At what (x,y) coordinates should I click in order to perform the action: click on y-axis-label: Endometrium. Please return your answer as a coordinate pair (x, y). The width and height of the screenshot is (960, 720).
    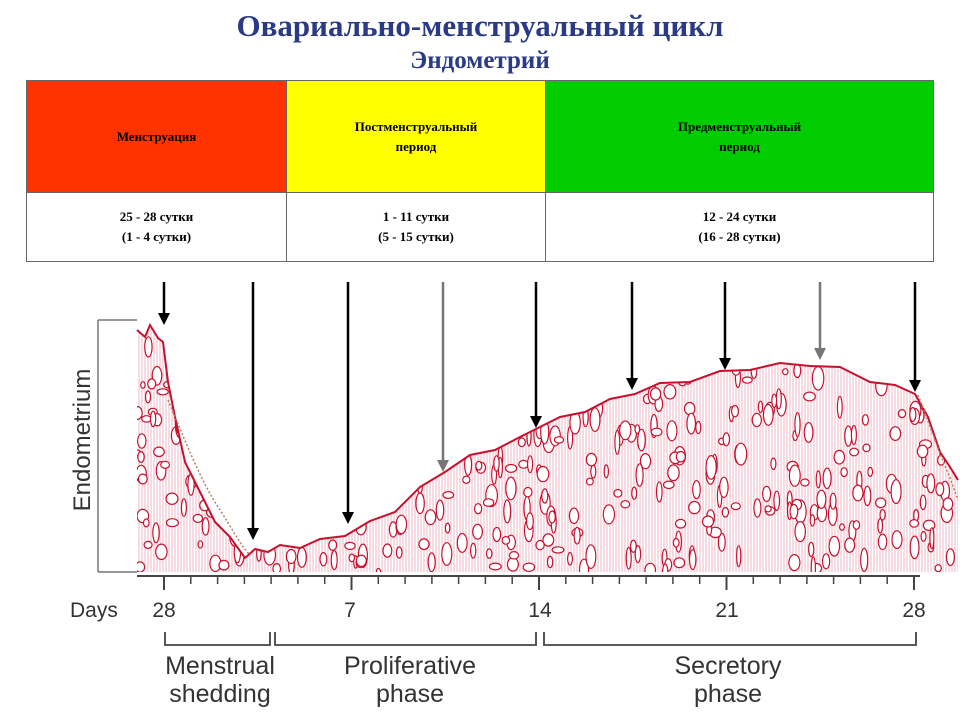
    Looking at the image, I should click on (82, 440).